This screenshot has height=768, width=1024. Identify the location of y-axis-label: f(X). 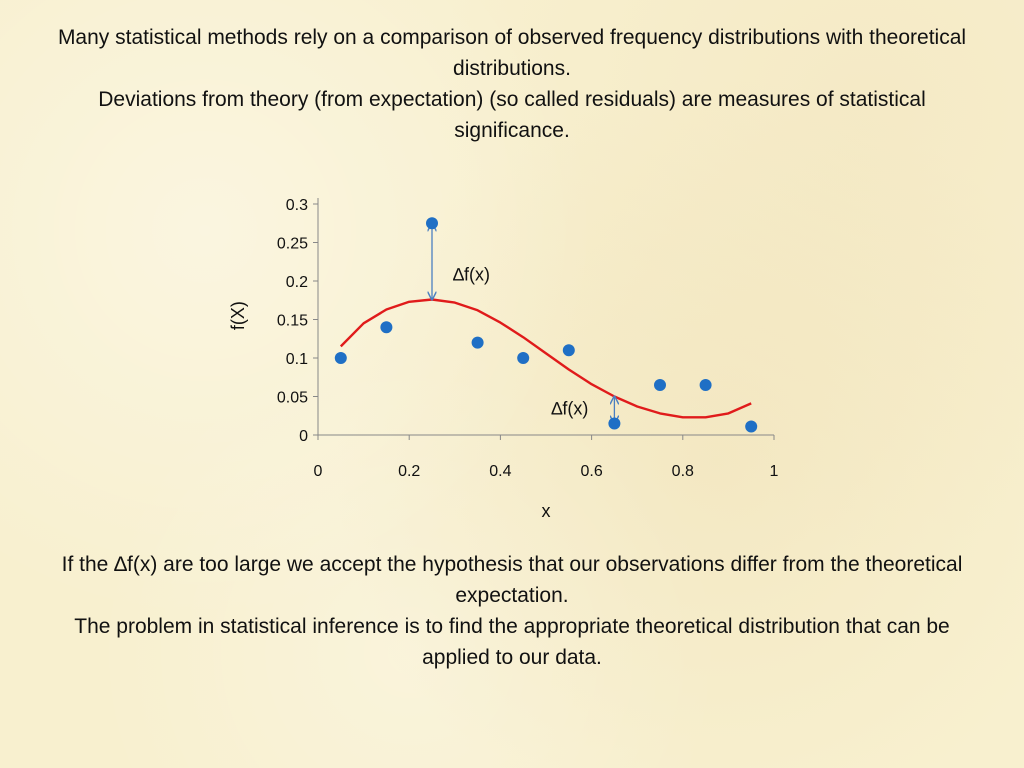
(238, 315).